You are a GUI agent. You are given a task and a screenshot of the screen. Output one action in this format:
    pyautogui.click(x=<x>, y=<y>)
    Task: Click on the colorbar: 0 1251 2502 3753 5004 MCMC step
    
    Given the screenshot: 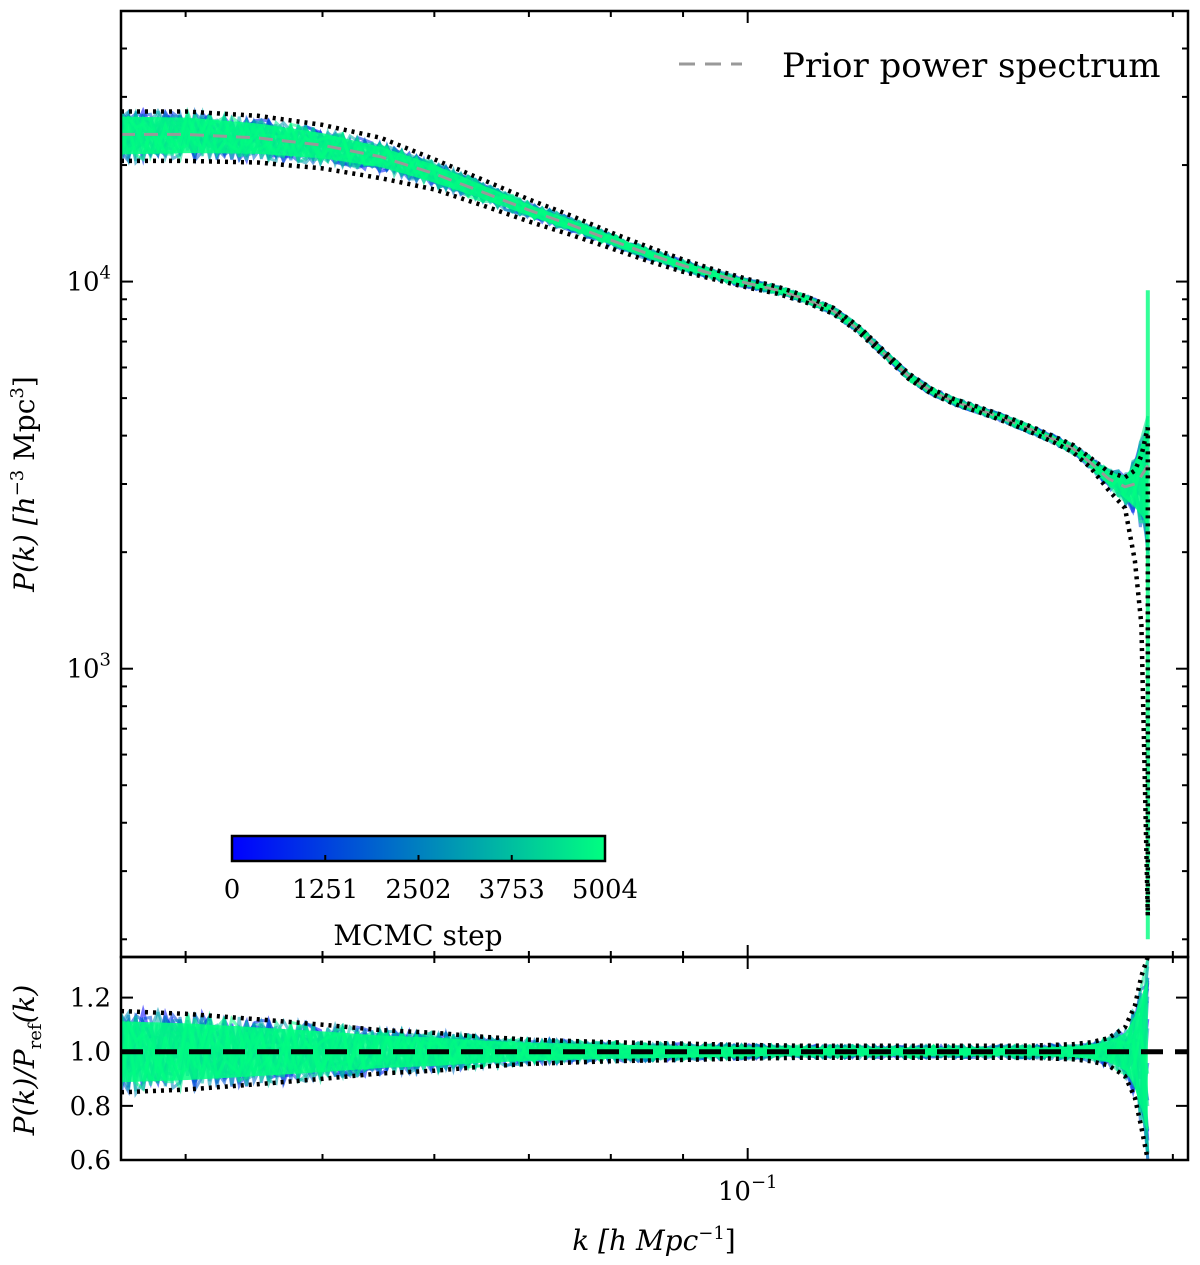 What is the action you would take?
    pyautogui.click(x=431, y=893)
    